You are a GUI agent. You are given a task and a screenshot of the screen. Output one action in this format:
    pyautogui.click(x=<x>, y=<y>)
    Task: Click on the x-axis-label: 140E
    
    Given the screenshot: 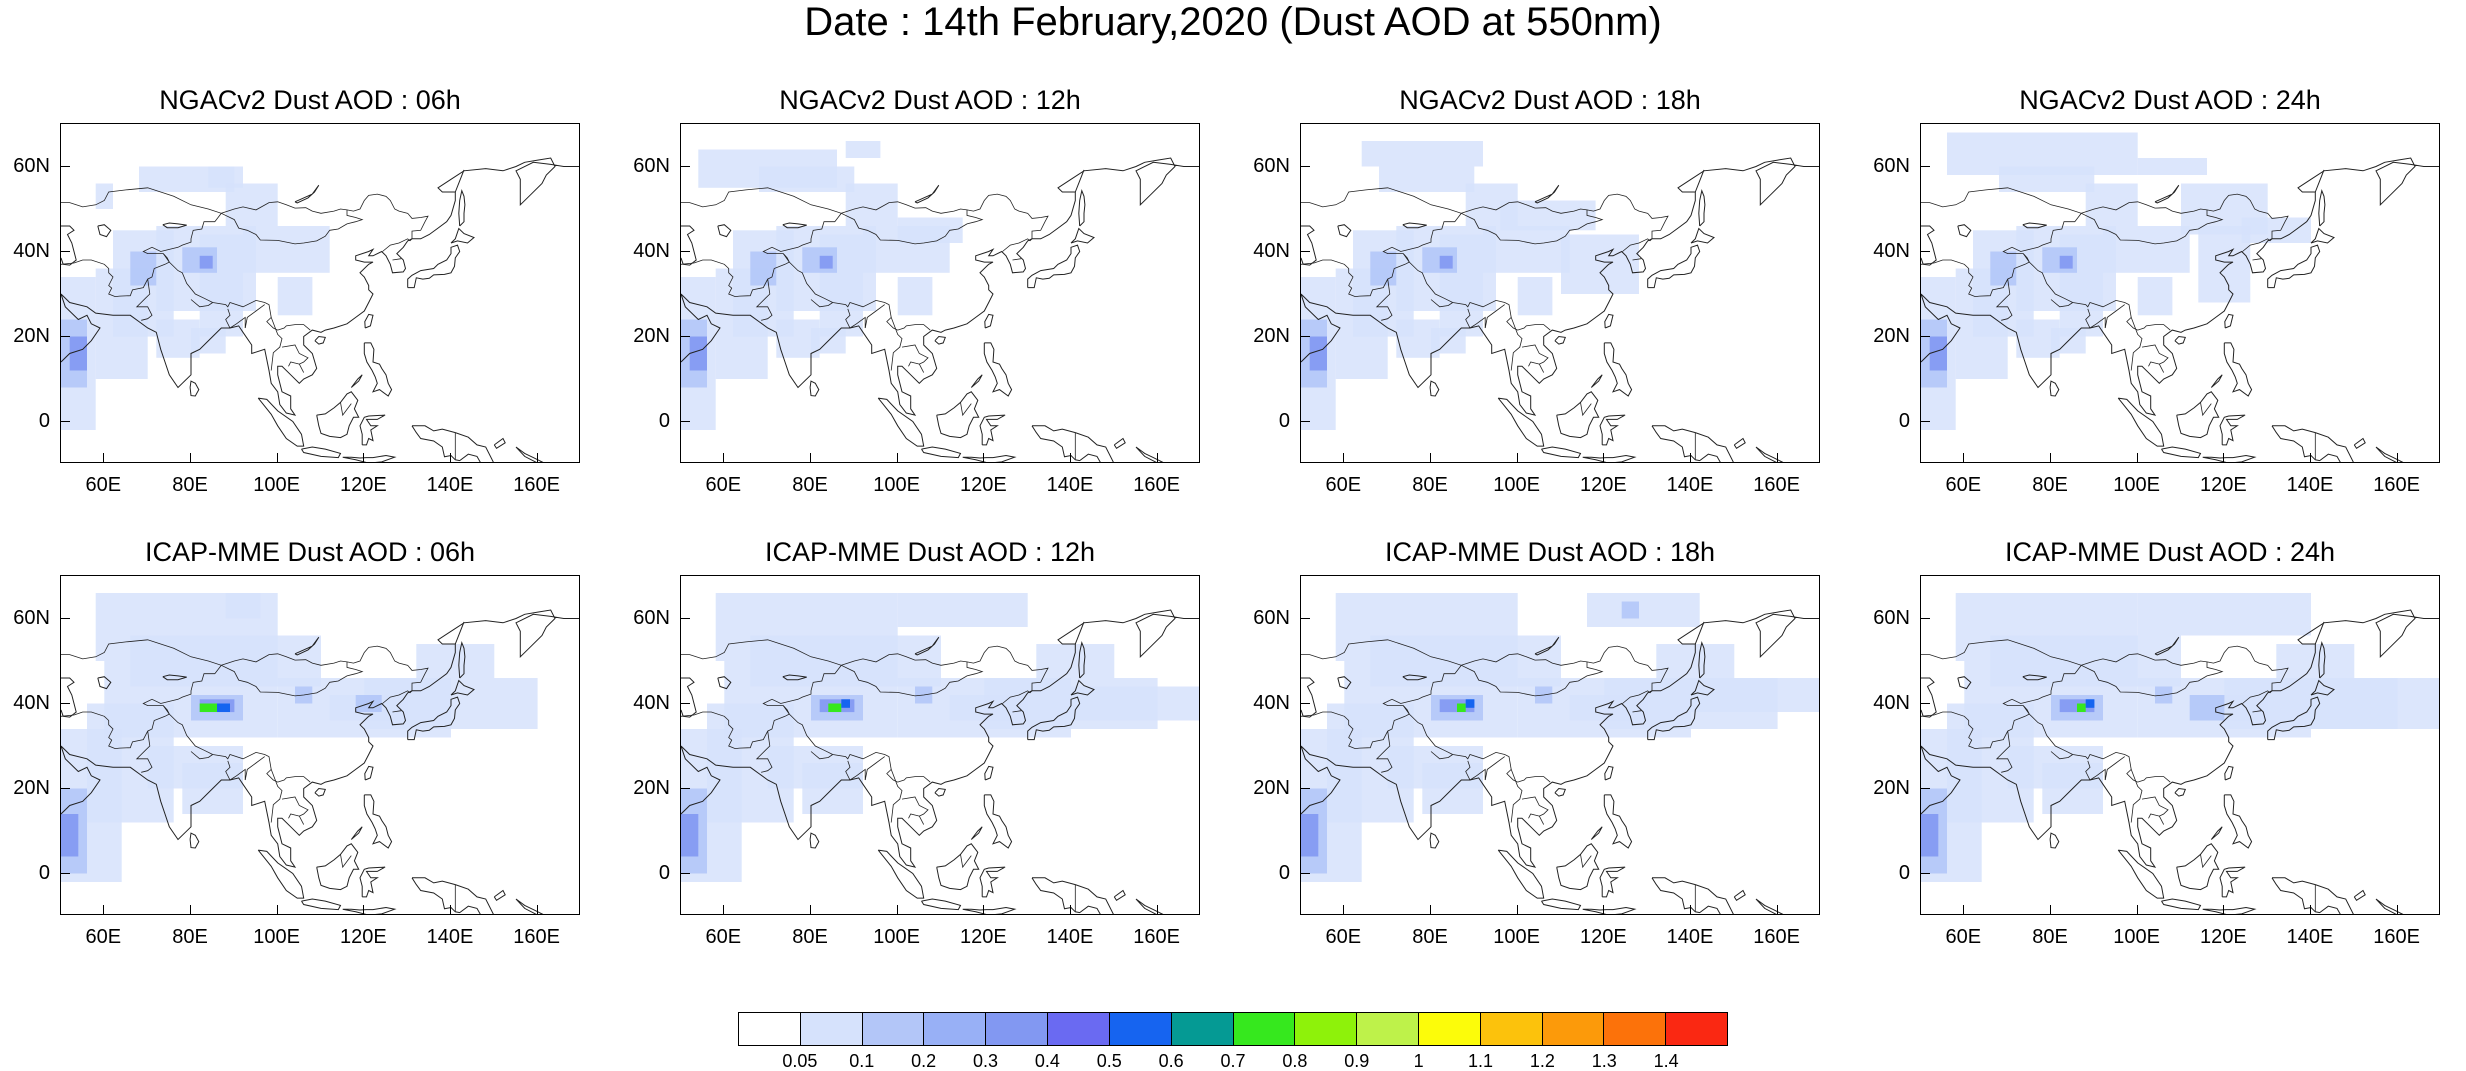 What is the action you would take?
    pyautogui.click(x=450, y=937)
    